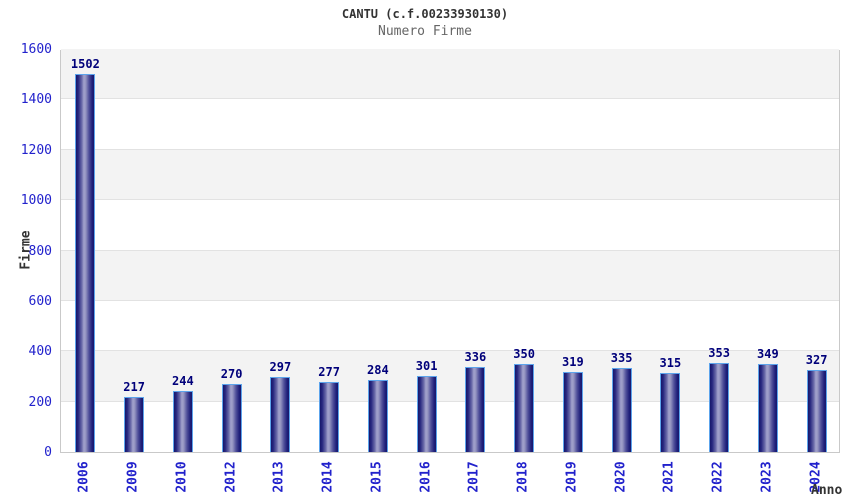  I want to click on x-tick-label: 2006, so click(84, 477).